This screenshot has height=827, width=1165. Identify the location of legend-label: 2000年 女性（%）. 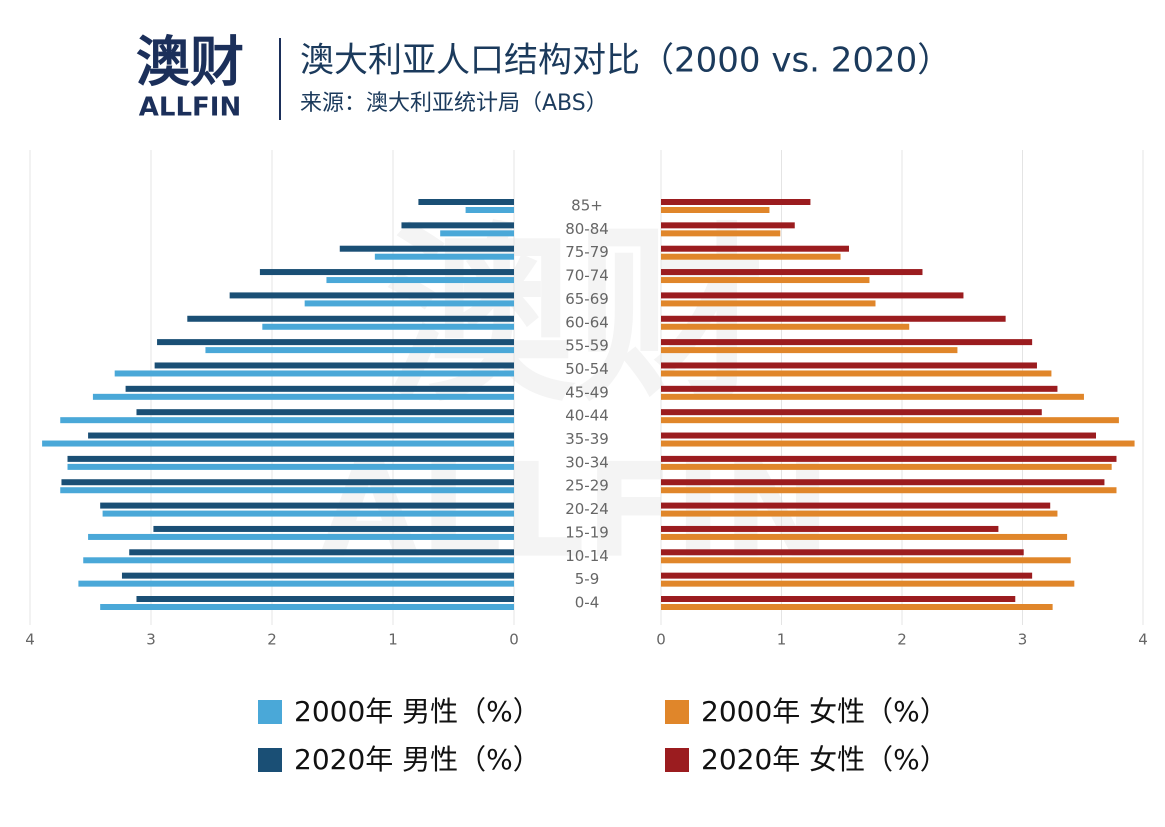
(824, 711).